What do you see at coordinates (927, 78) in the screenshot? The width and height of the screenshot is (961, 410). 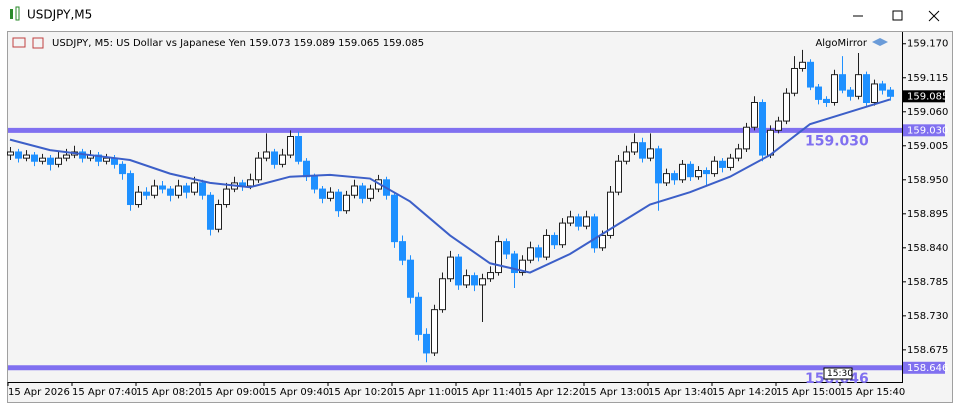 I see `y-tick-label: 159.115` at bounding box center [927, 78].